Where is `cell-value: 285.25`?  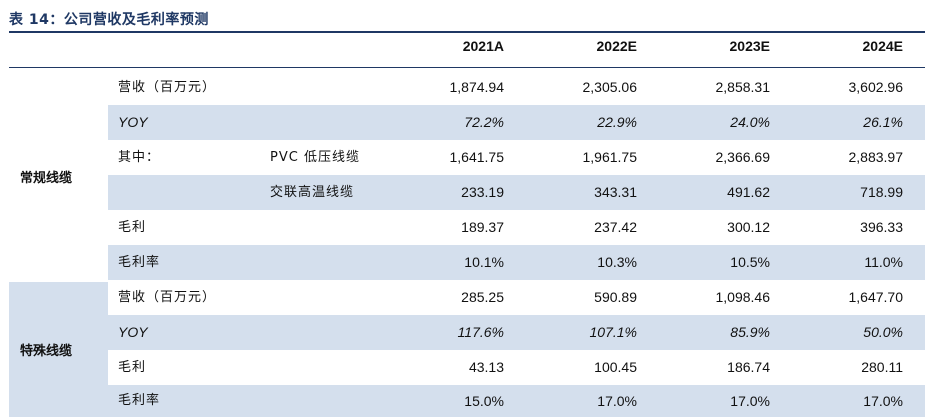
cell-value: 285.25 is located at coordinates (482, 297).